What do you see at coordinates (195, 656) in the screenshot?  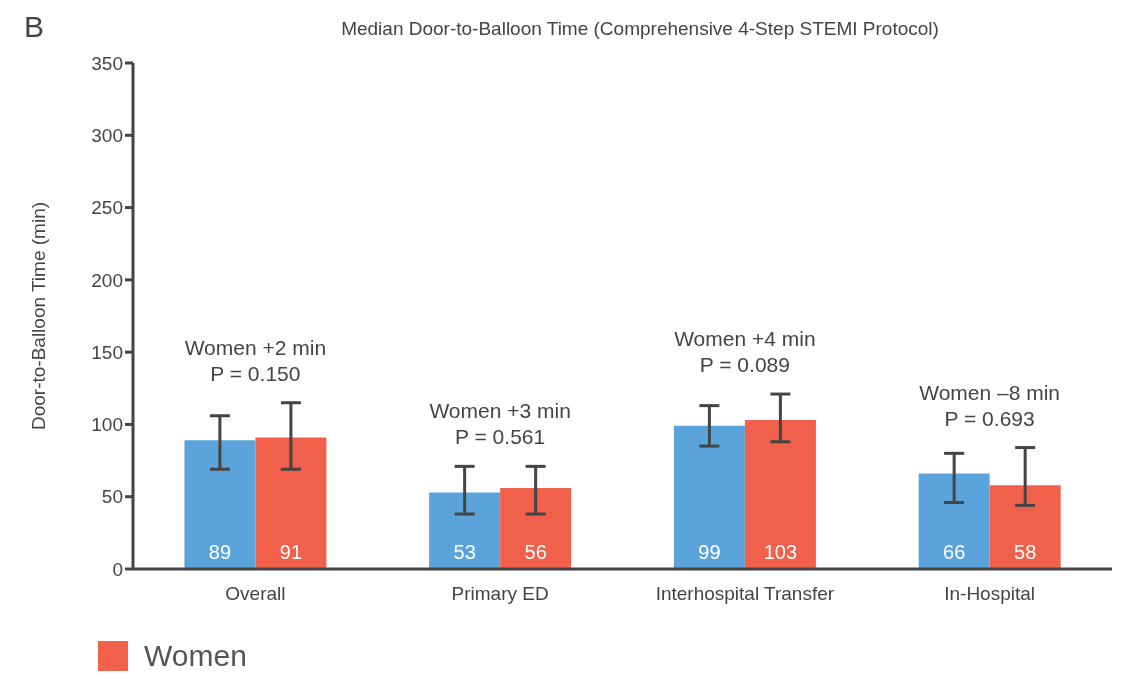 I see `legend-label: Women` at bounding box center [195, 656].